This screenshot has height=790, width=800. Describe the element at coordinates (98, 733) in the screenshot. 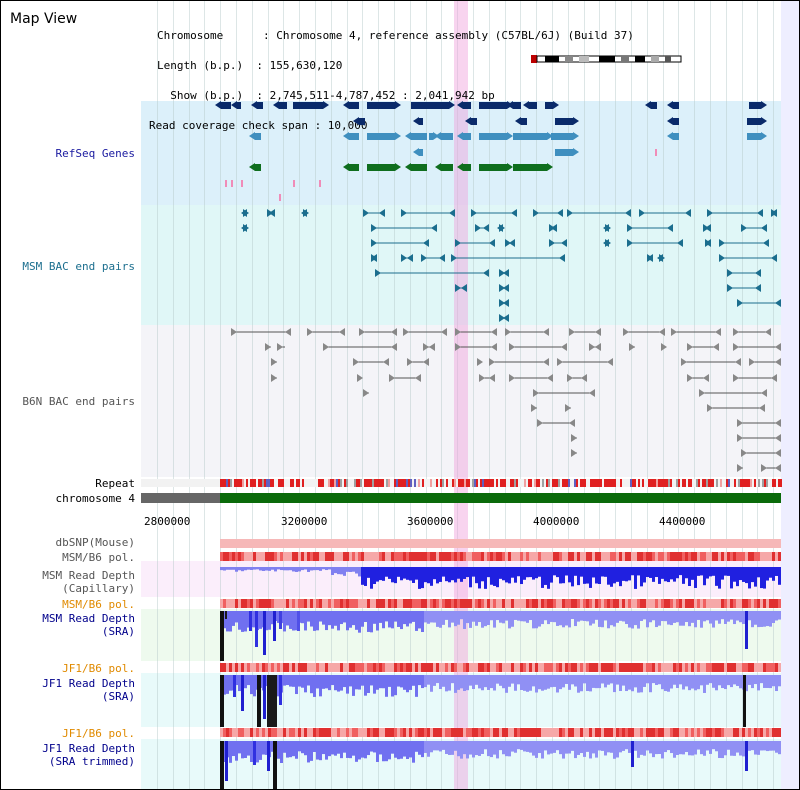

I see `jf1-b6-pol-label-2: JF1/B6 pol.` at that location.